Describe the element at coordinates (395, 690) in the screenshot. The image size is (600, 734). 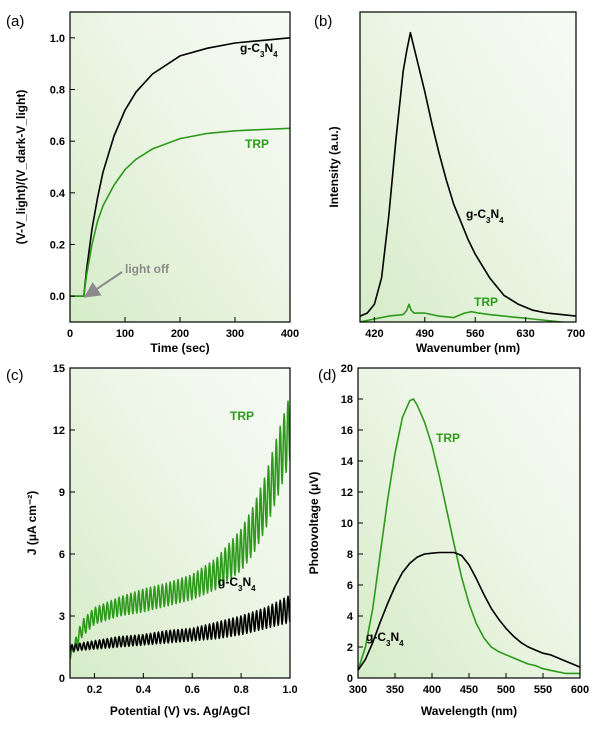
I see `x-tick-label: 350` at that location.